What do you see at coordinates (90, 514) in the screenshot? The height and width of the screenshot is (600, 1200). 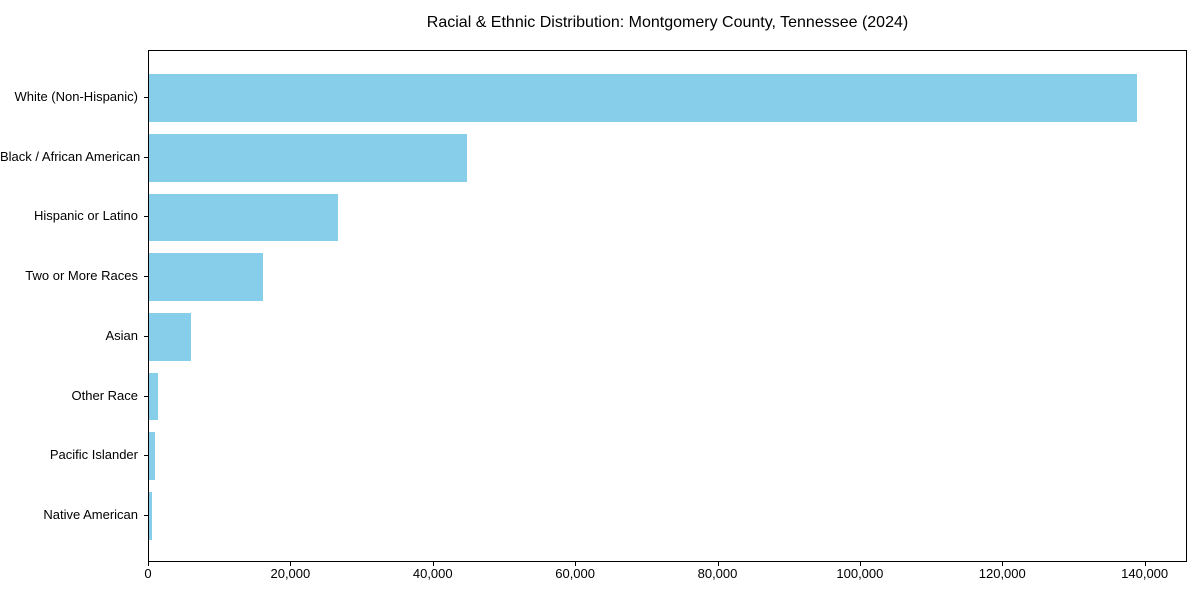 I see `y-tick-label: Native American` at bounding box center [90, 514].